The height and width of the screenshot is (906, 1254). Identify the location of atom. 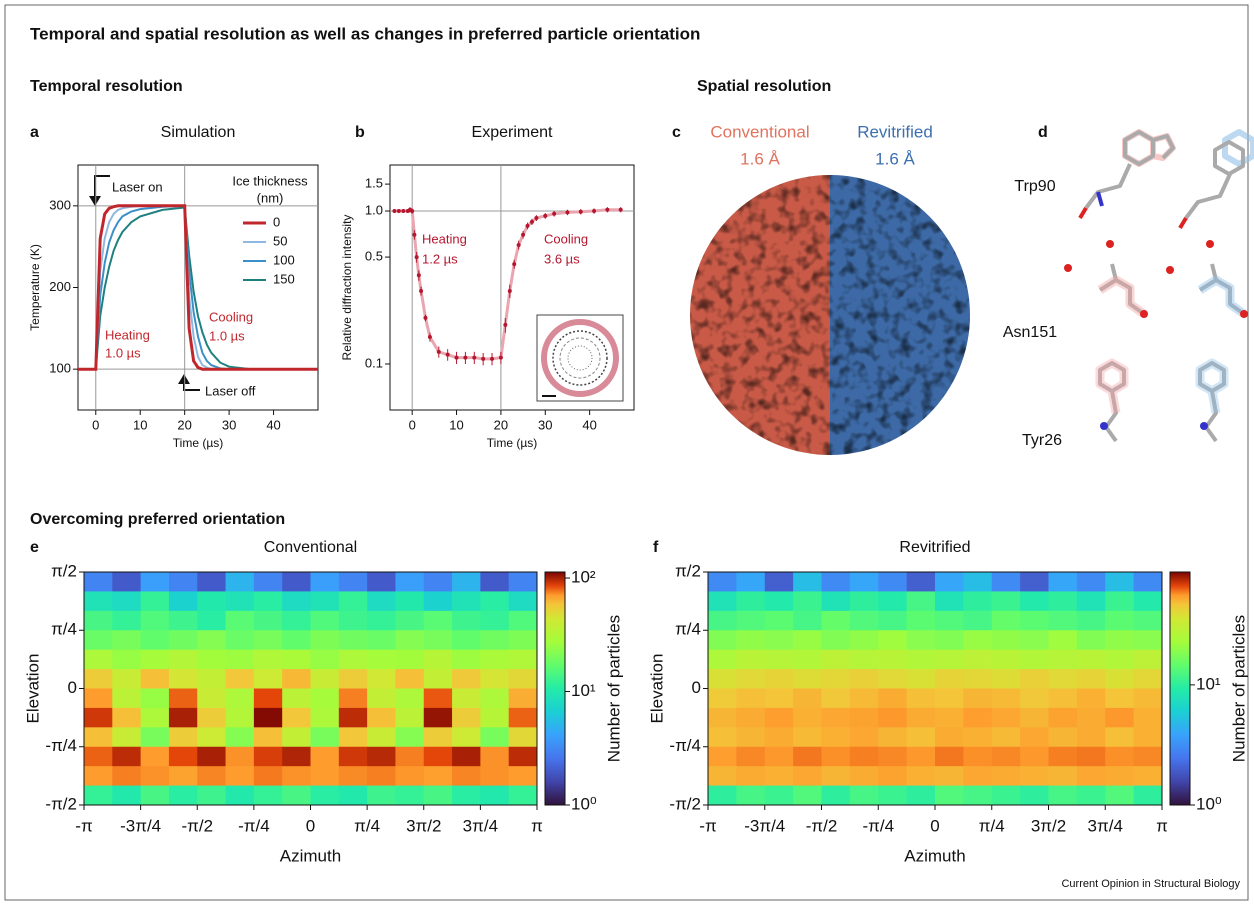
(1104, 426).